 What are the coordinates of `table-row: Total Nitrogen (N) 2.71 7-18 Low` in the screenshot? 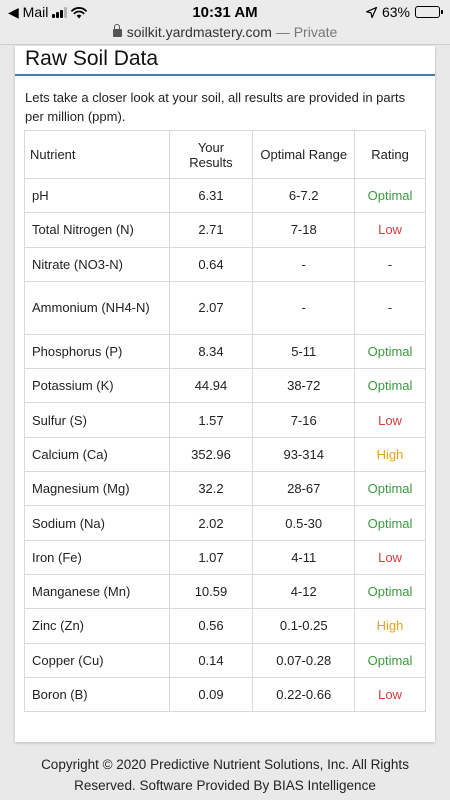 It's located at (225, 230).